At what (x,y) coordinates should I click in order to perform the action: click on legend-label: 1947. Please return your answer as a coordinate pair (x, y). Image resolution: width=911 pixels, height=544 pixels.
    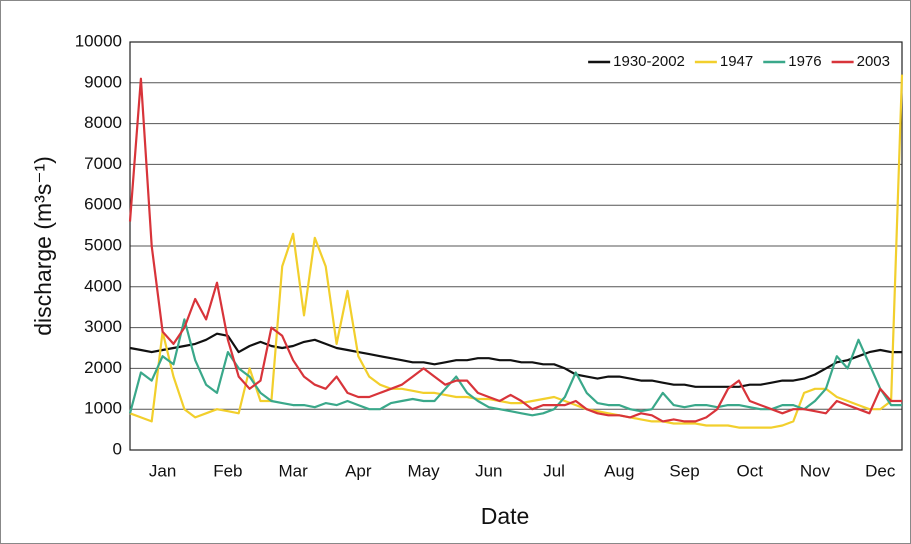
    Looking at the image, I should click on (736, 61).